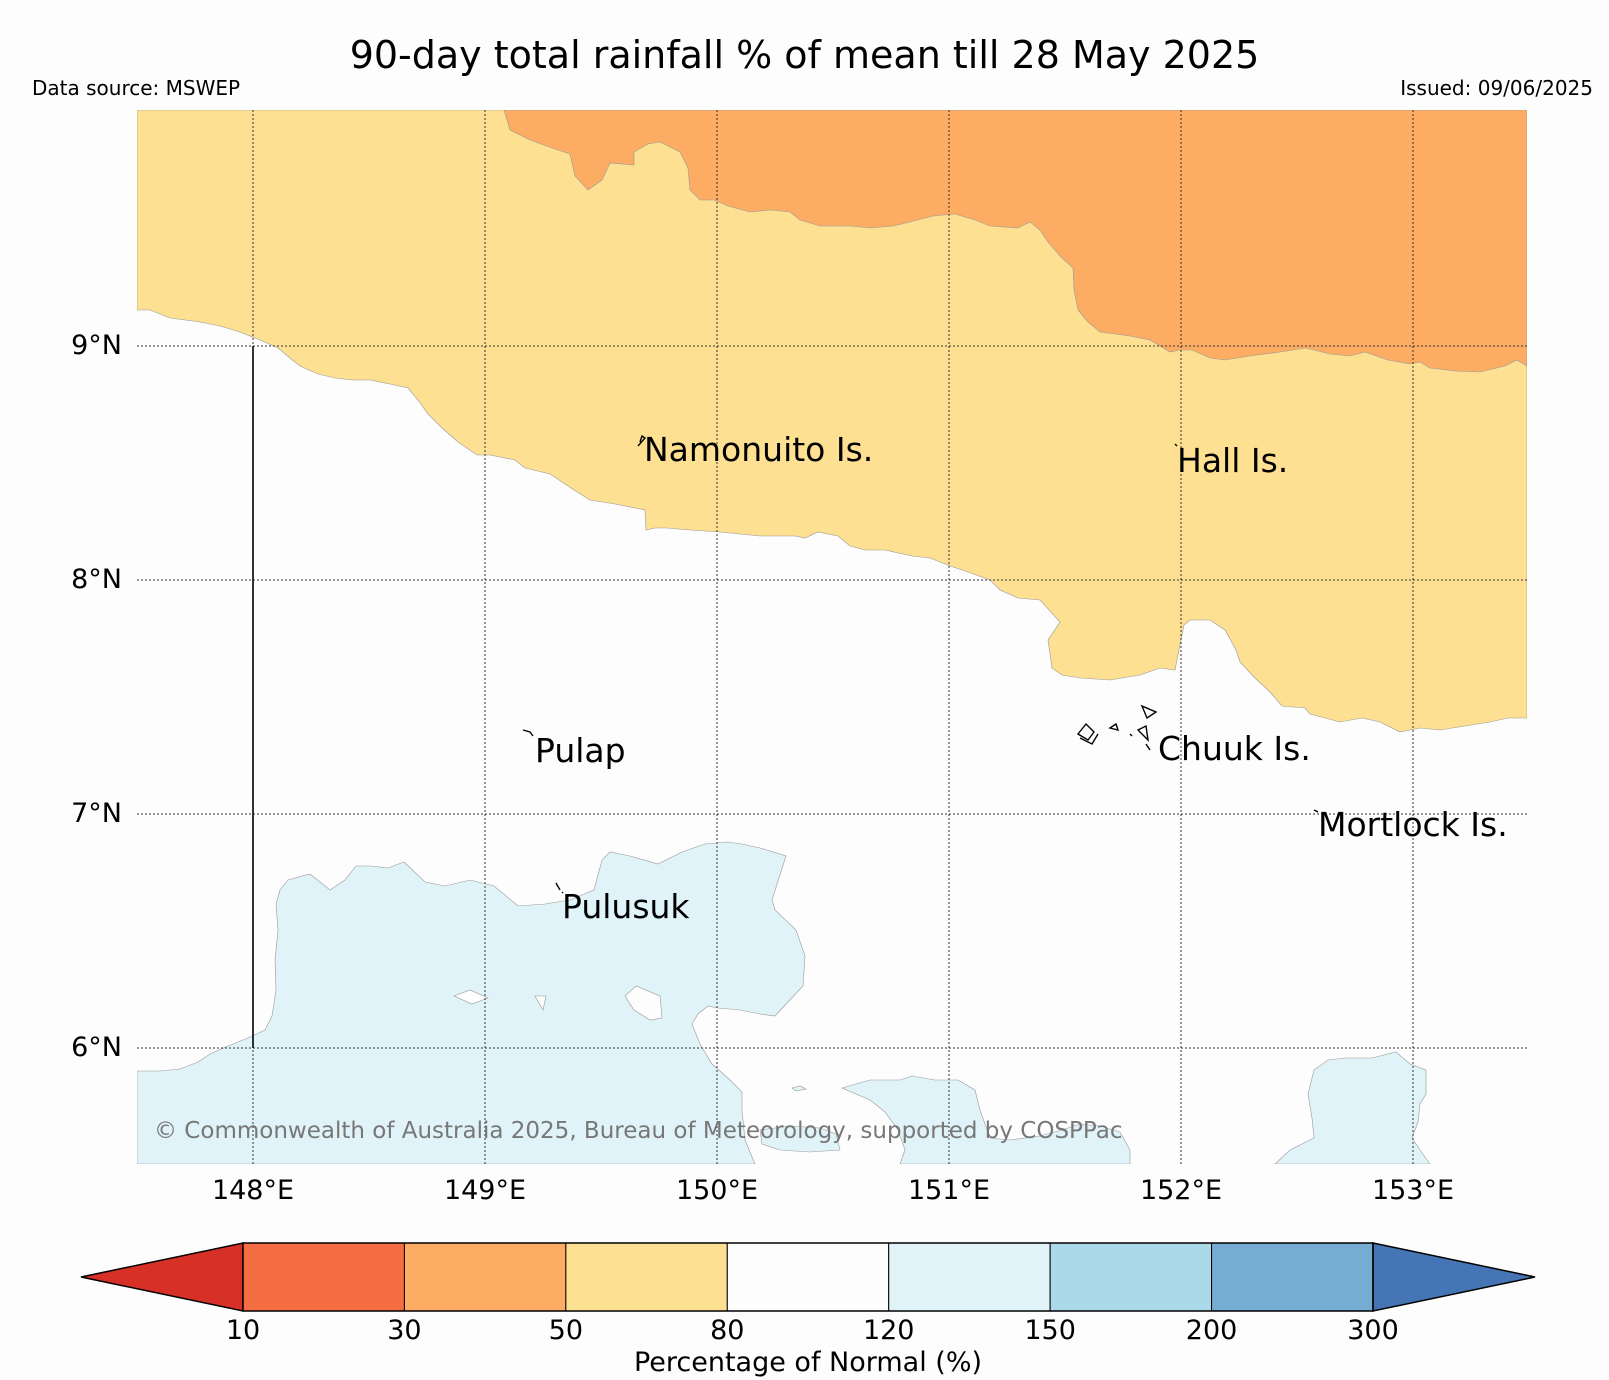  I want to click on island-hall, so click(1176, 445).